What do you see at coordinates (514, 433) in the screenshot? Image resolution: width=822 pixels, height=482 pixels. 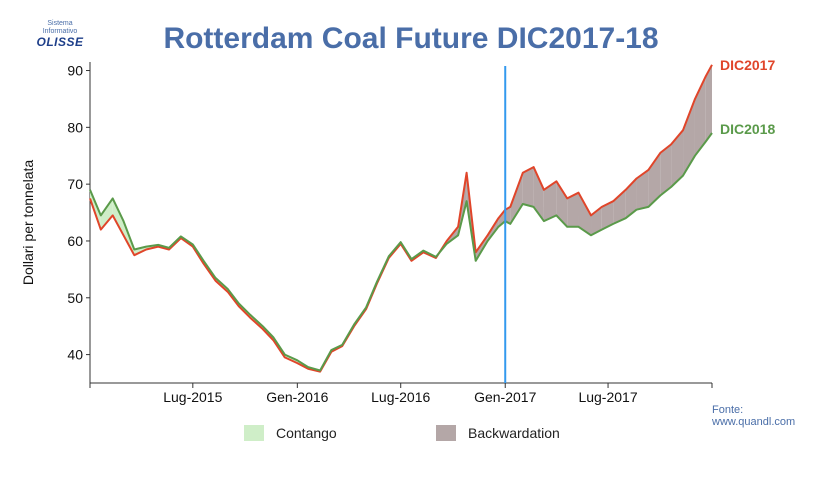 I see `legend-label-backwardation: Backwardation` at bounding box center [514, 433].